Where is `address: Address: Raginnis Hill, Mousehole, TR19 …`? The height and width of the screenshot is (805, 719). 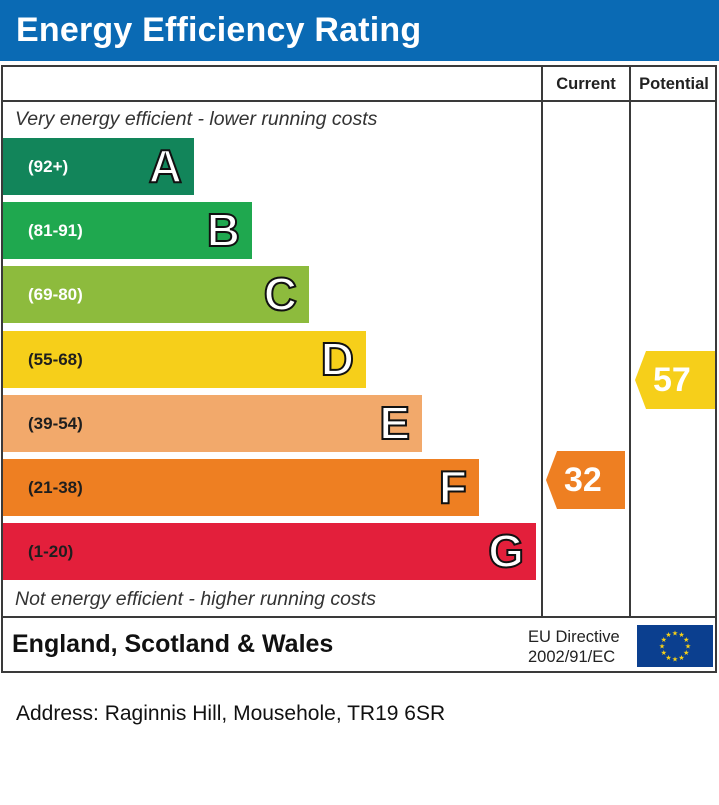
address: Address: Raginnis Hill, Mousehole, TR19 … is located at coordinates (231, 713).